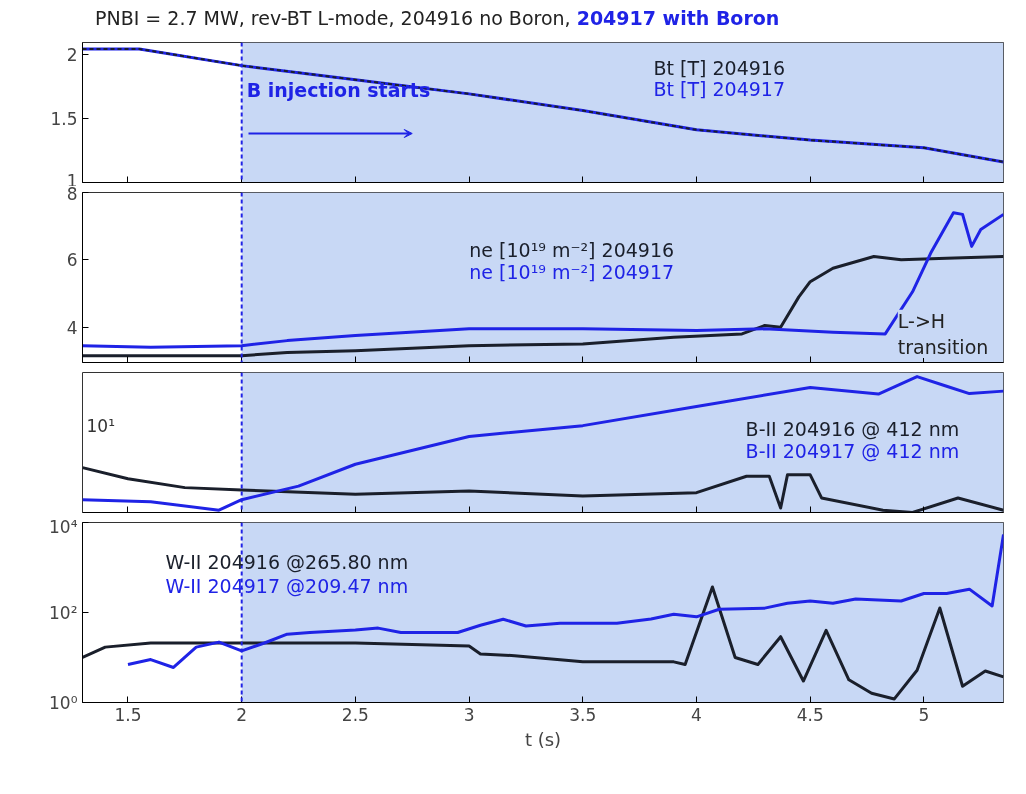  Describe the element at coordinates (338, 90) in the screenshot. I see `annotation: B injection starts` at that location.